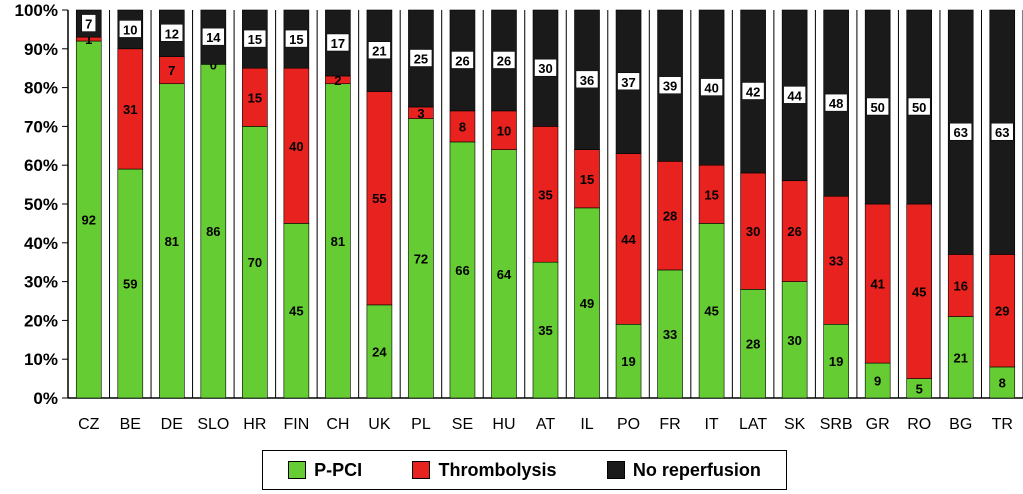 The image size is (1023, 494). What do you see at coordinates (41, 126) in the screenshot?
I see `y-tick-label: 70%` at bounding box center [41, 126].